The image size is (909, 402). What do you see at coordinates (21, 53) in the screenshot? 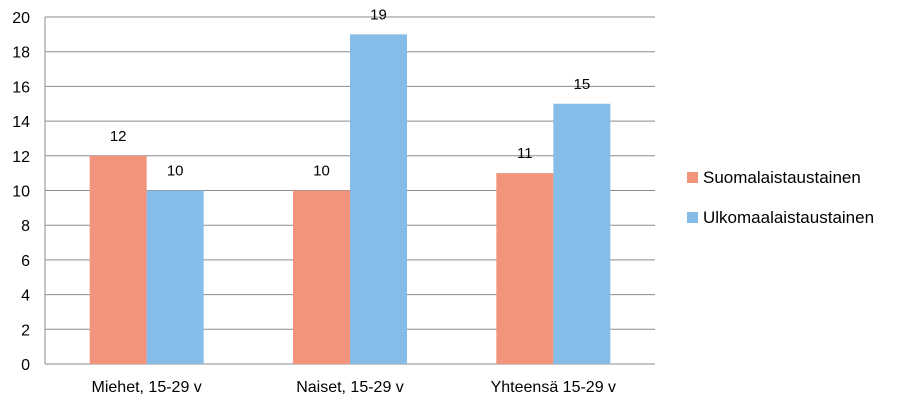
I see `y-tick-label: 18` at bounding box center [21, 53].